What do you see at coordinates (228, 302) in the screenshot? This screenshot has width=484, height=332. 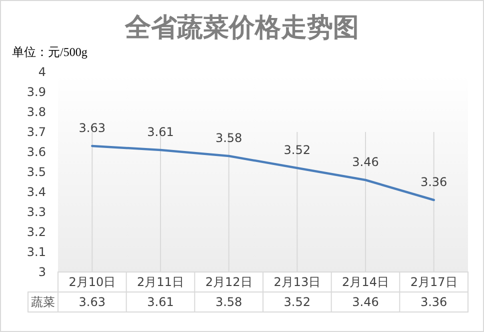 I see `text: 3.58` at bounding box center [228, 302].